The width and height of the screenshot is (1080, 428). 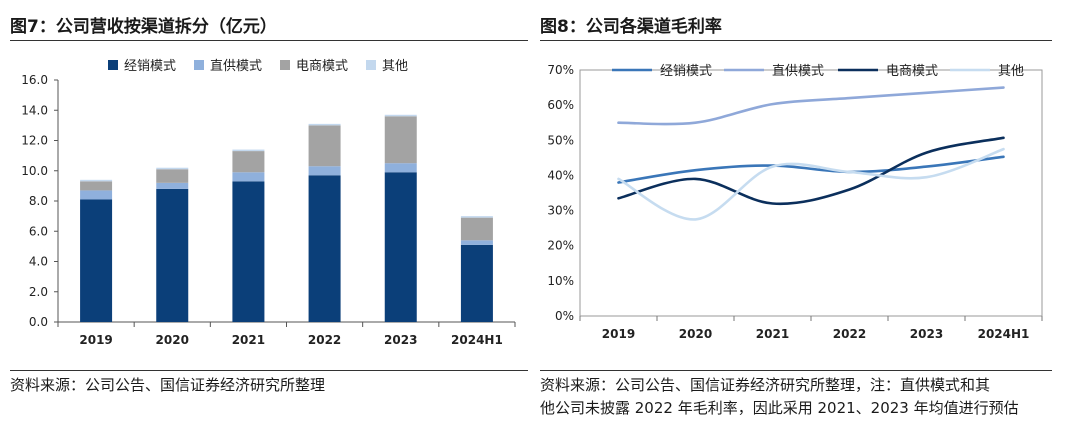 I want to click on y-tick-label: 30%, so click(x=560, y=211).